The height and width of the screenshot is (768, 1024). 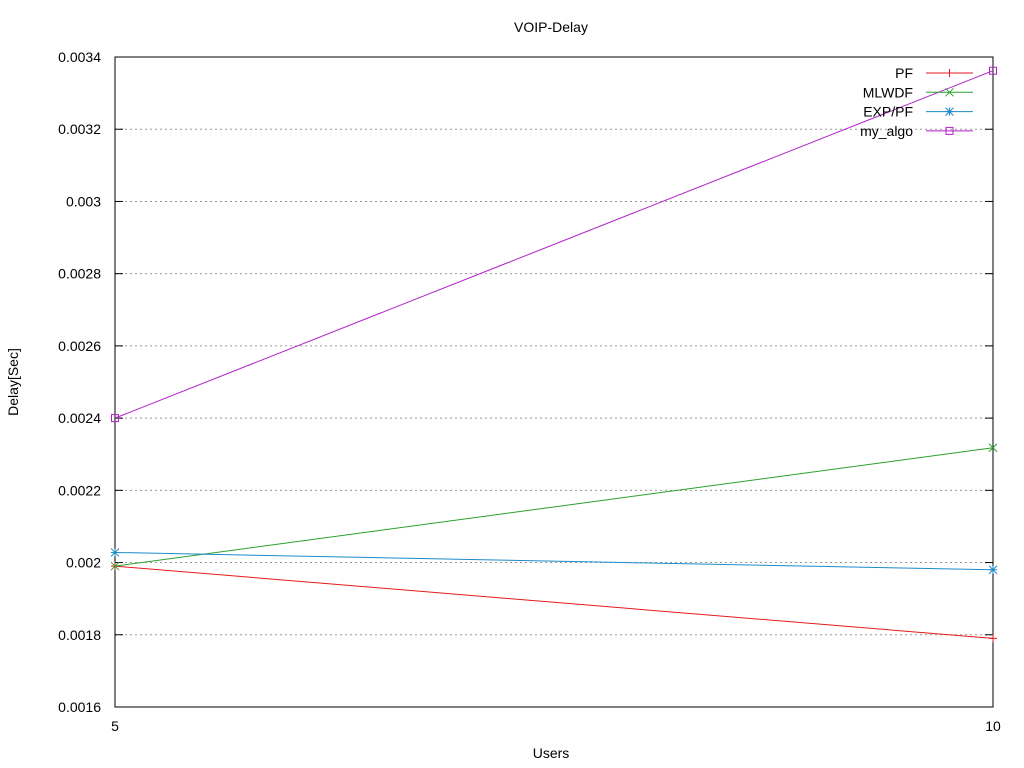 I want to click on chart-title: VOIP-Delay, so click(x=551, y=27).